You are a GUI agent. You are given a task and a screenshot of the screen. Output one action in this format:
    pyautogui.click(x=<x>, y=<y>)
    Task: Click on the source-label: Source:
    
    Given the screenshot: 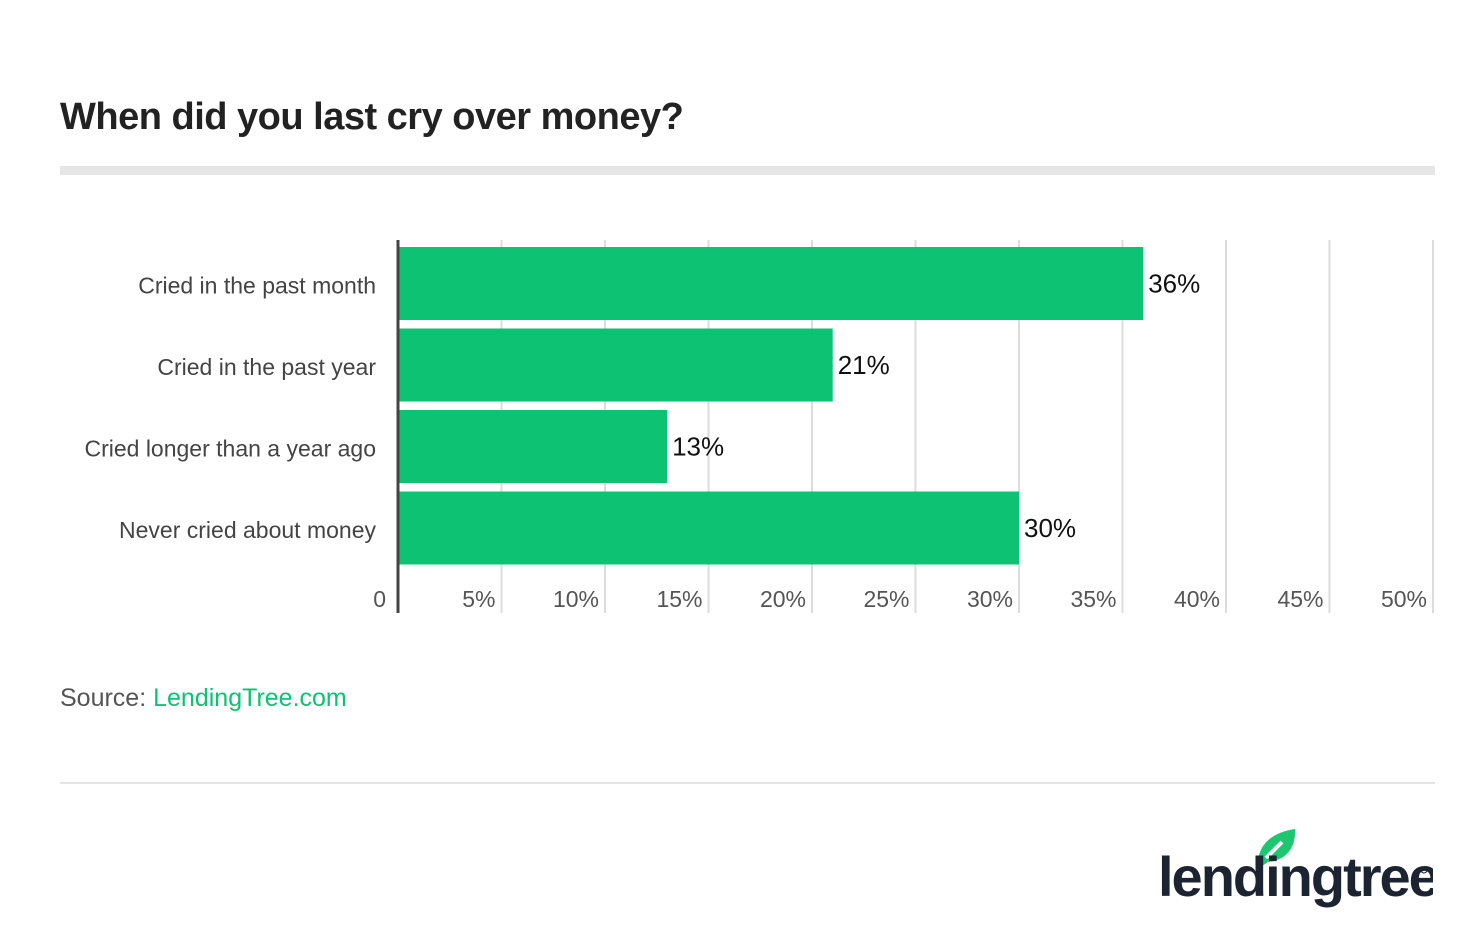 What is the action you would take?
    pyautogui.click(x=103, y=698)
    